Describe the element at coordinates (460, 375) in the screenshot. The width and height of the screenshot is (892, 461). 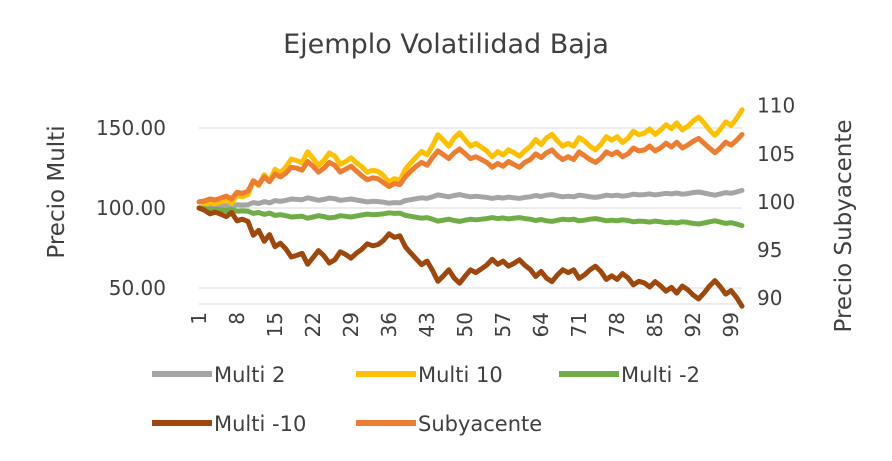
I see `legend-label: Multi 10` at that location.